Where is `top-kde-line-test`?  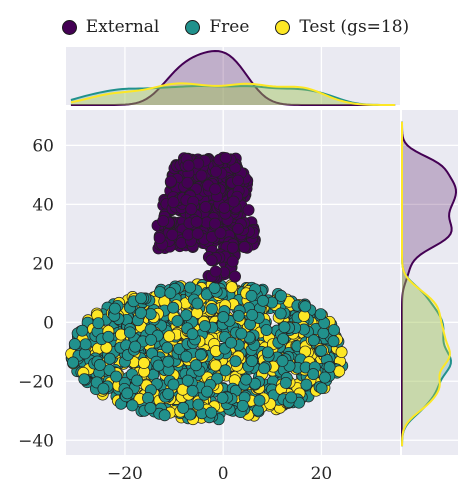 top-kde-line-test is located at coordinates (233, 94).